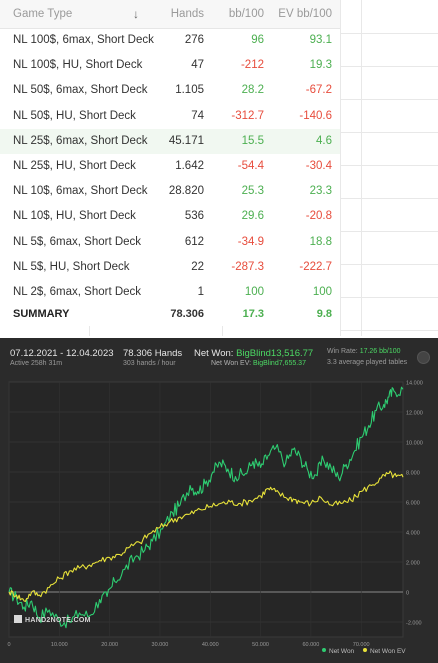 Image resolution: width=438 pixels, height=663 pixels. Describe the element at coordinates (361, 645) in the screenshot. I see `x-tick-label: 70.000` at that location.